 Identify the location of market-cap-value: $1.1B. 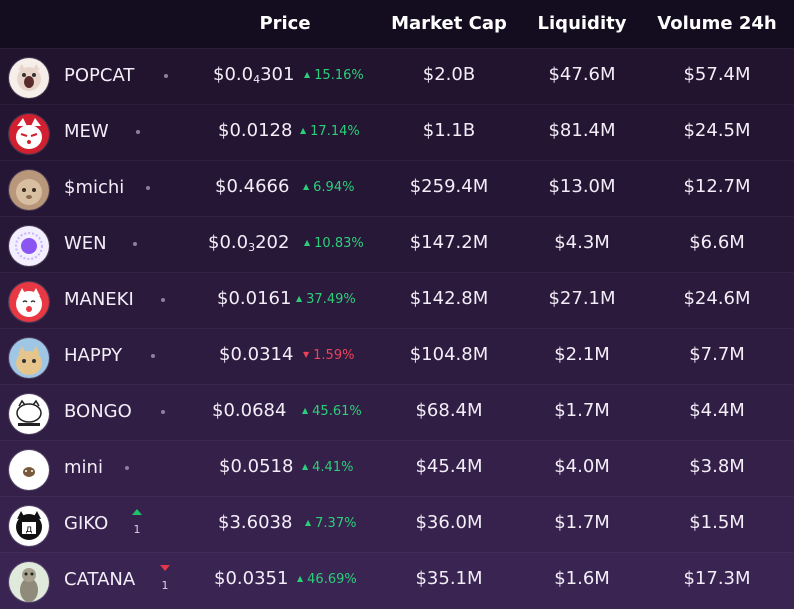
(449, 130).